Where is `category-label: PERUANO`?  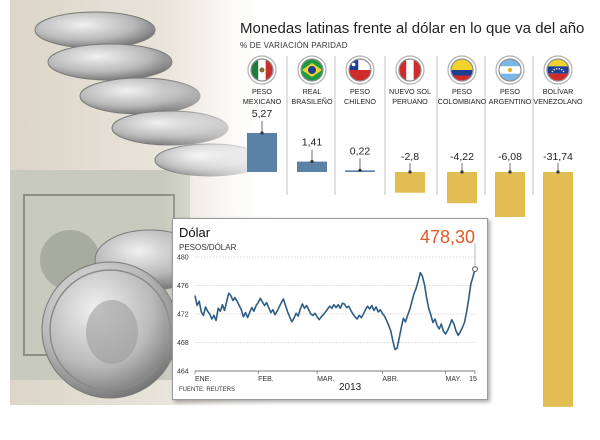
category-label: PERUANO is located at coordinates (410, 101).